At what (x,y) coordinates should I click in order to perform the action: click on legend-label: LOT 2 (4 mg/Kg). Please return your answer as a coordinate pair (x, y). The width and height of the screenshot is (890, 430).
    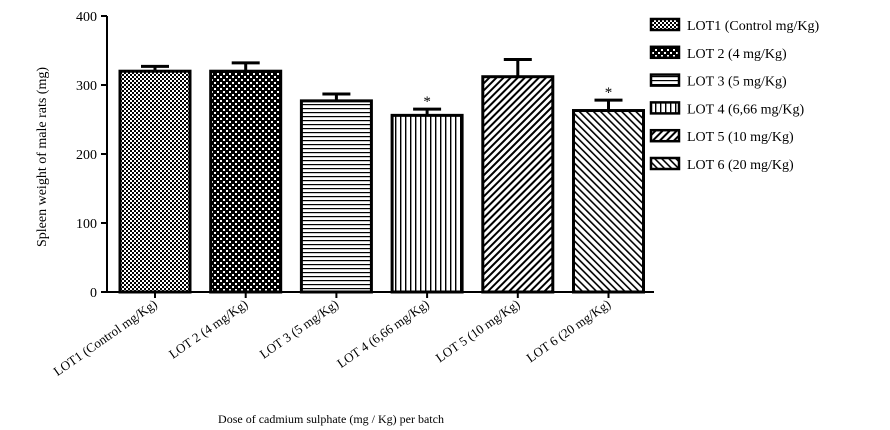
    Looking at the image, I should click on (737, 54).